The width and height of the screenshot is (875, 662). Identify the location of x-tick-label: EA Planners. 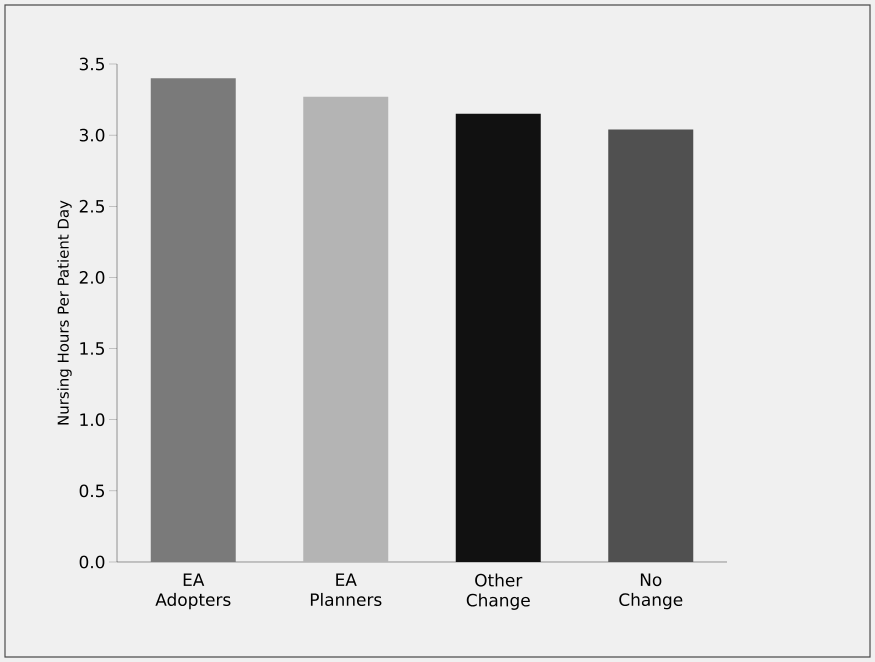
(346, 590).